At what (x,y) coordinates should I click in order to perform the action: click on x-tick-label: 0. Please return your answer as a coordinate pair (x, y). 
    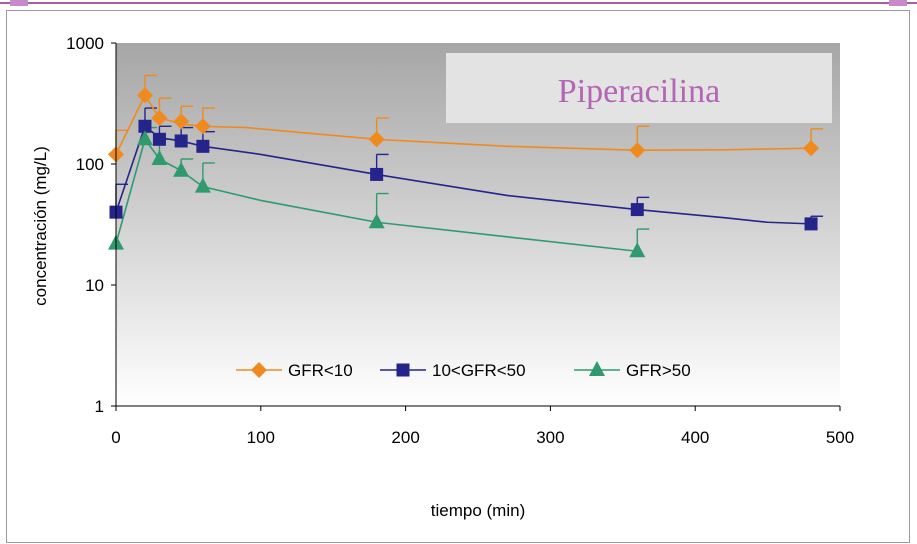
    Looking at the image, I should click on (115, 437).